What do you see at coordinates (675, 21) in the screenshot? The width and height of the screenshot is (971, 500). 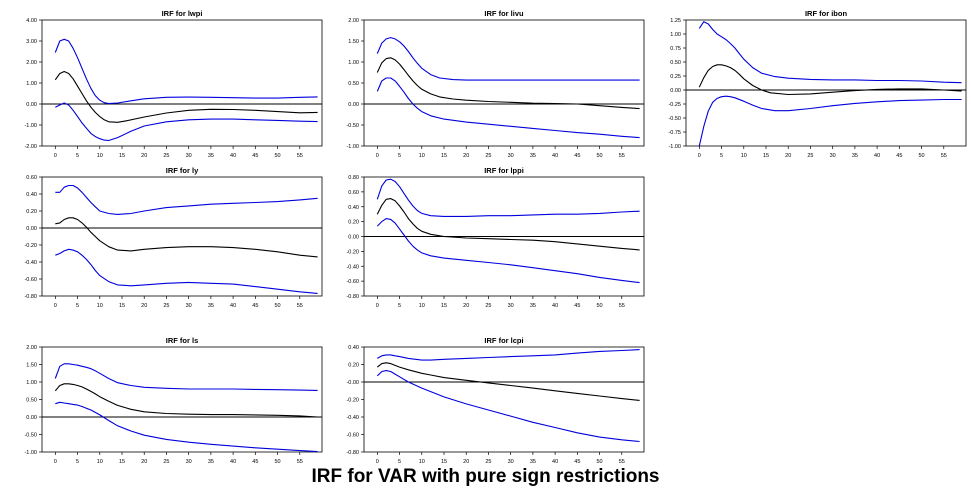 I see `y-tick-label: 1.25` at bounding box center [675, 21].